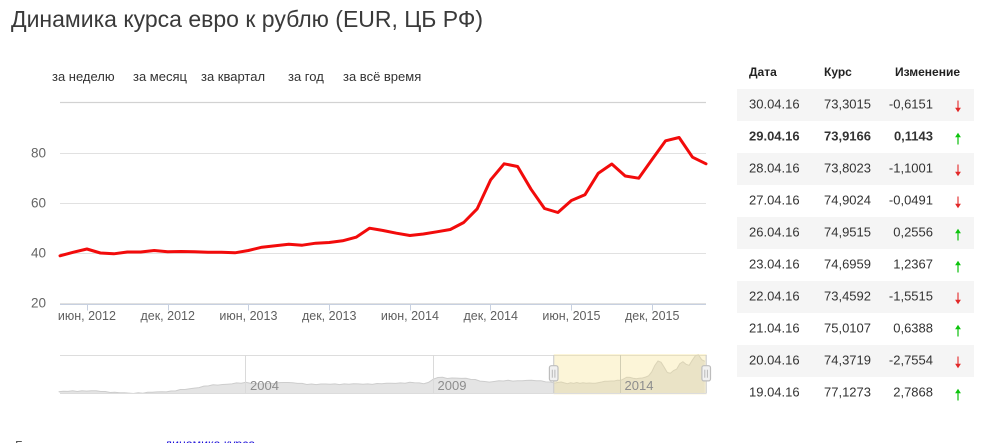  What do you see at coordinates (38, 153) in the screenshot?
I see `svg-text: 80` at bounding box center [38, 153].